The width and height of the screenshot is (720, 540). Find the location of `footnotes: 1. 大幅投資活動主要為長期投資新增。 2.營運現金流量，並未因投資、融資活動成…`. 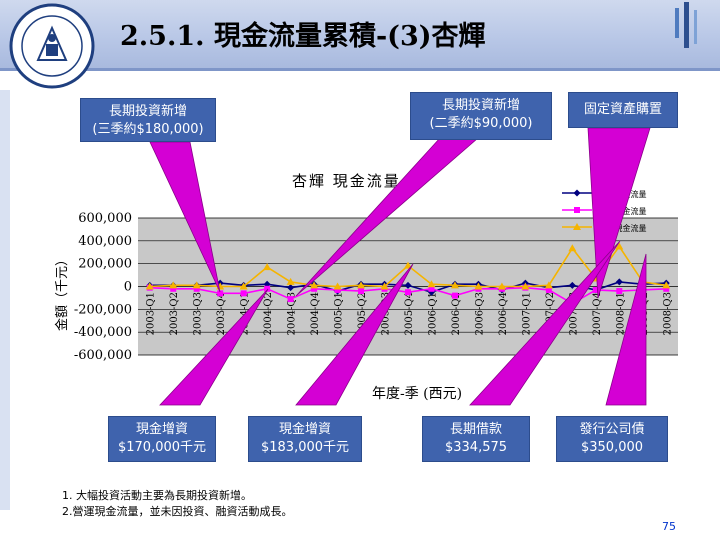

footnotes: 1. 大幅投資活動主要為長期投資新增。 2.營運現金流量，並未因投資、融資活動成… is located at coordinates (272, 504).